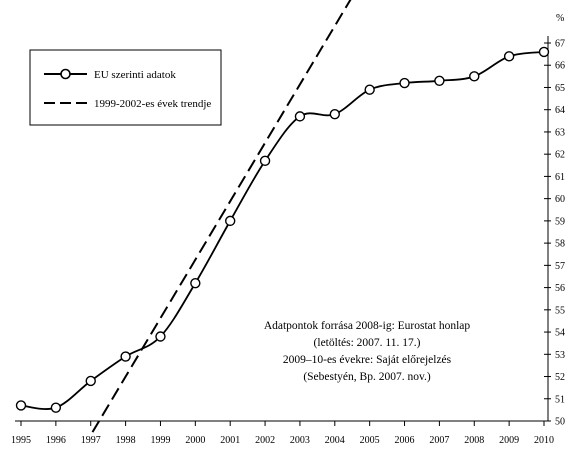 The width and height of the screenshot is (580, 457). I want to click on x-tick-label: 2010, so click(544, 440).